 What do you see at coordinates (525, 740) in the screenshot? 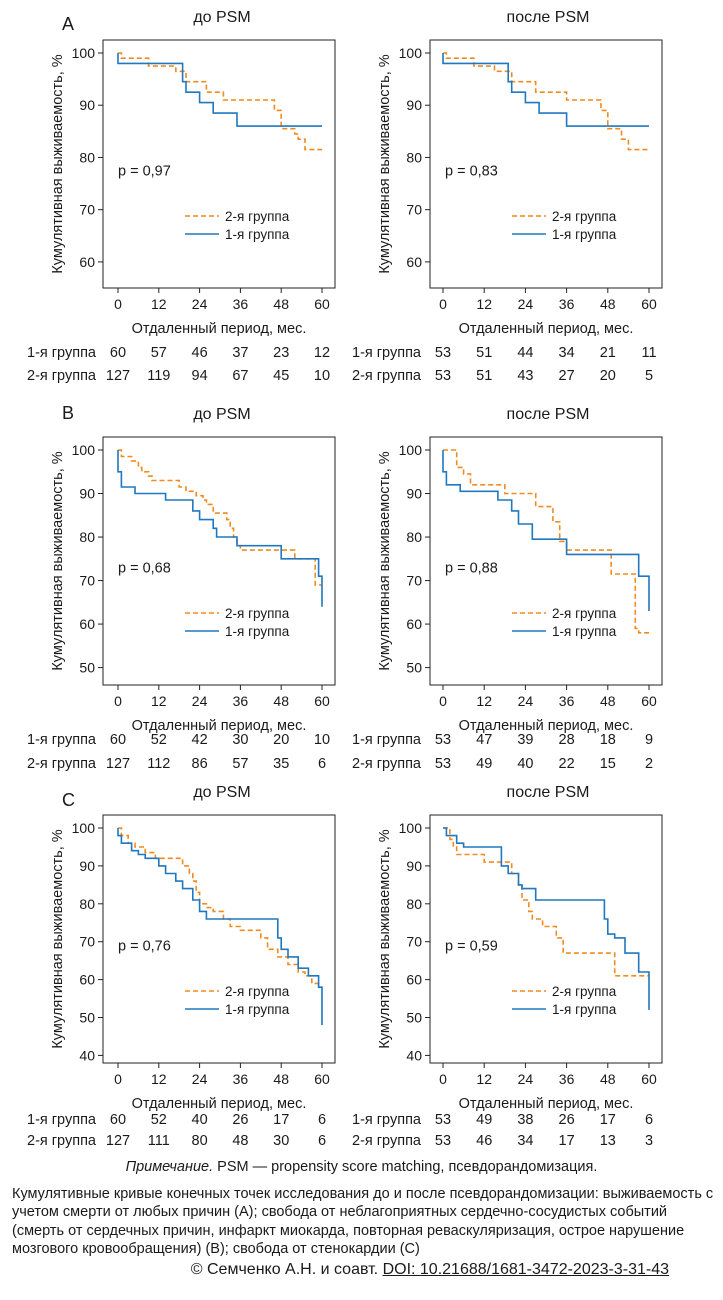
I see `at-risk-value: 39` at bounding box center [525, 740].